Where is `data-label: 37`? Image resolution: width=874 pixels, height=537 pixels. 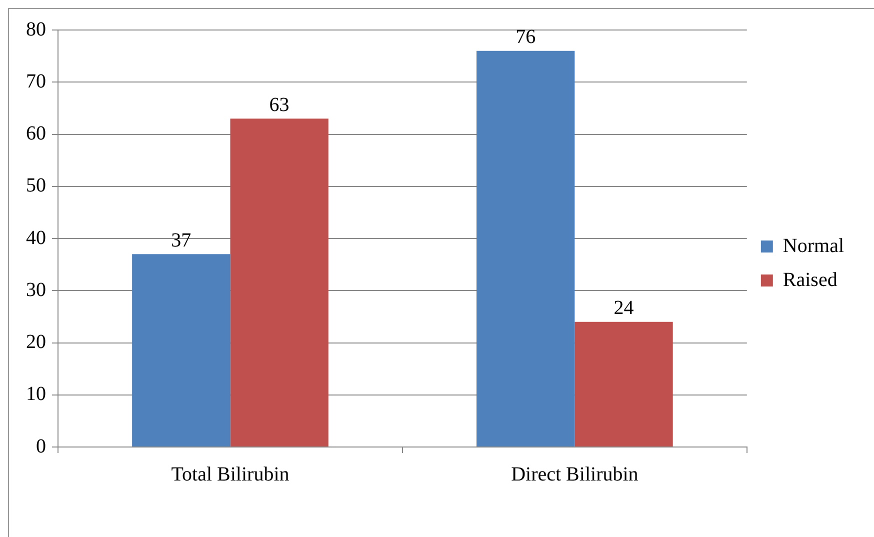 data-label: 37 is located at coordinates (181, 240).